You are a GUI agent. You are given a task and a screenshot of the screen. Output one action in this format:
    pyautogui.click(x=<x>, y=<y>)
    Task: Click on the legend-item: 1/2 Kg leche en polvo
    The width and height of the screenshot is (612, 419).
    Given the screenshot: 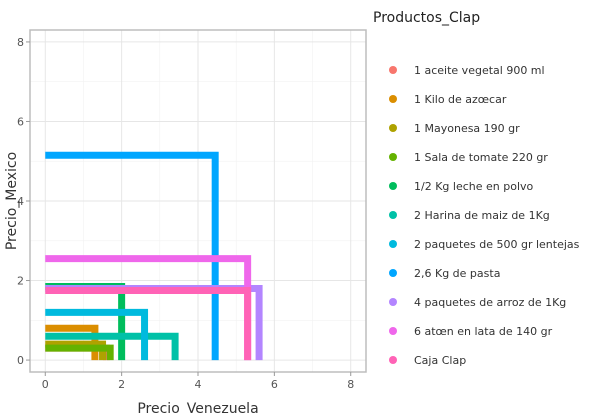 What is the action you would take?
    pyautogui.click(x=461, y=186)
    